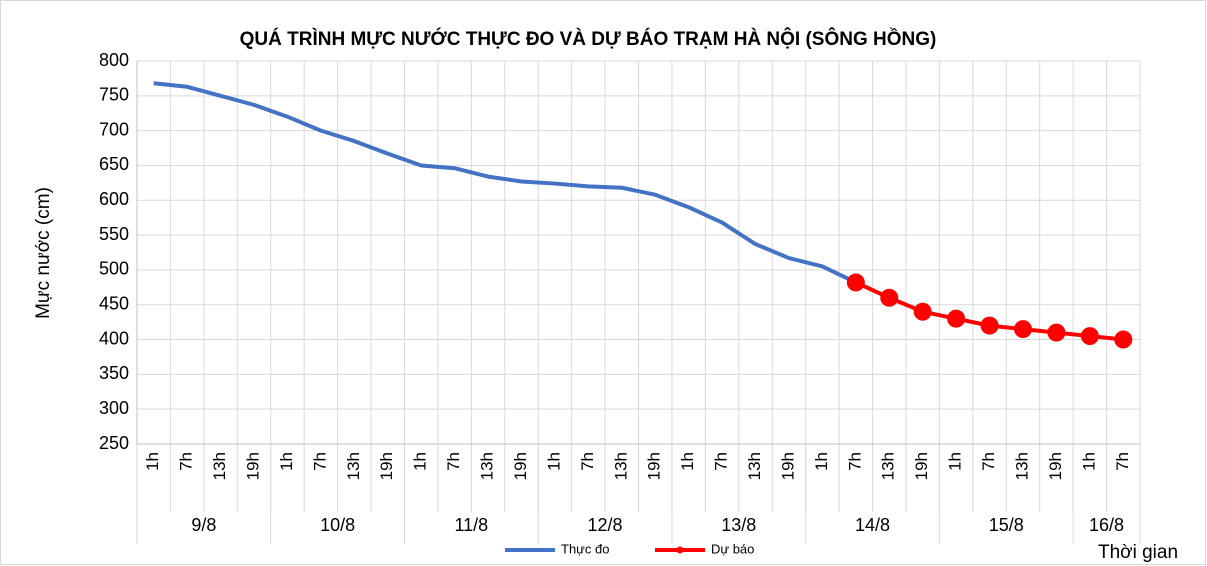 Image resolution: width=1207 pixels, height=566 pixels. I want to click on y-tick-label: 700, so click(114, 129).